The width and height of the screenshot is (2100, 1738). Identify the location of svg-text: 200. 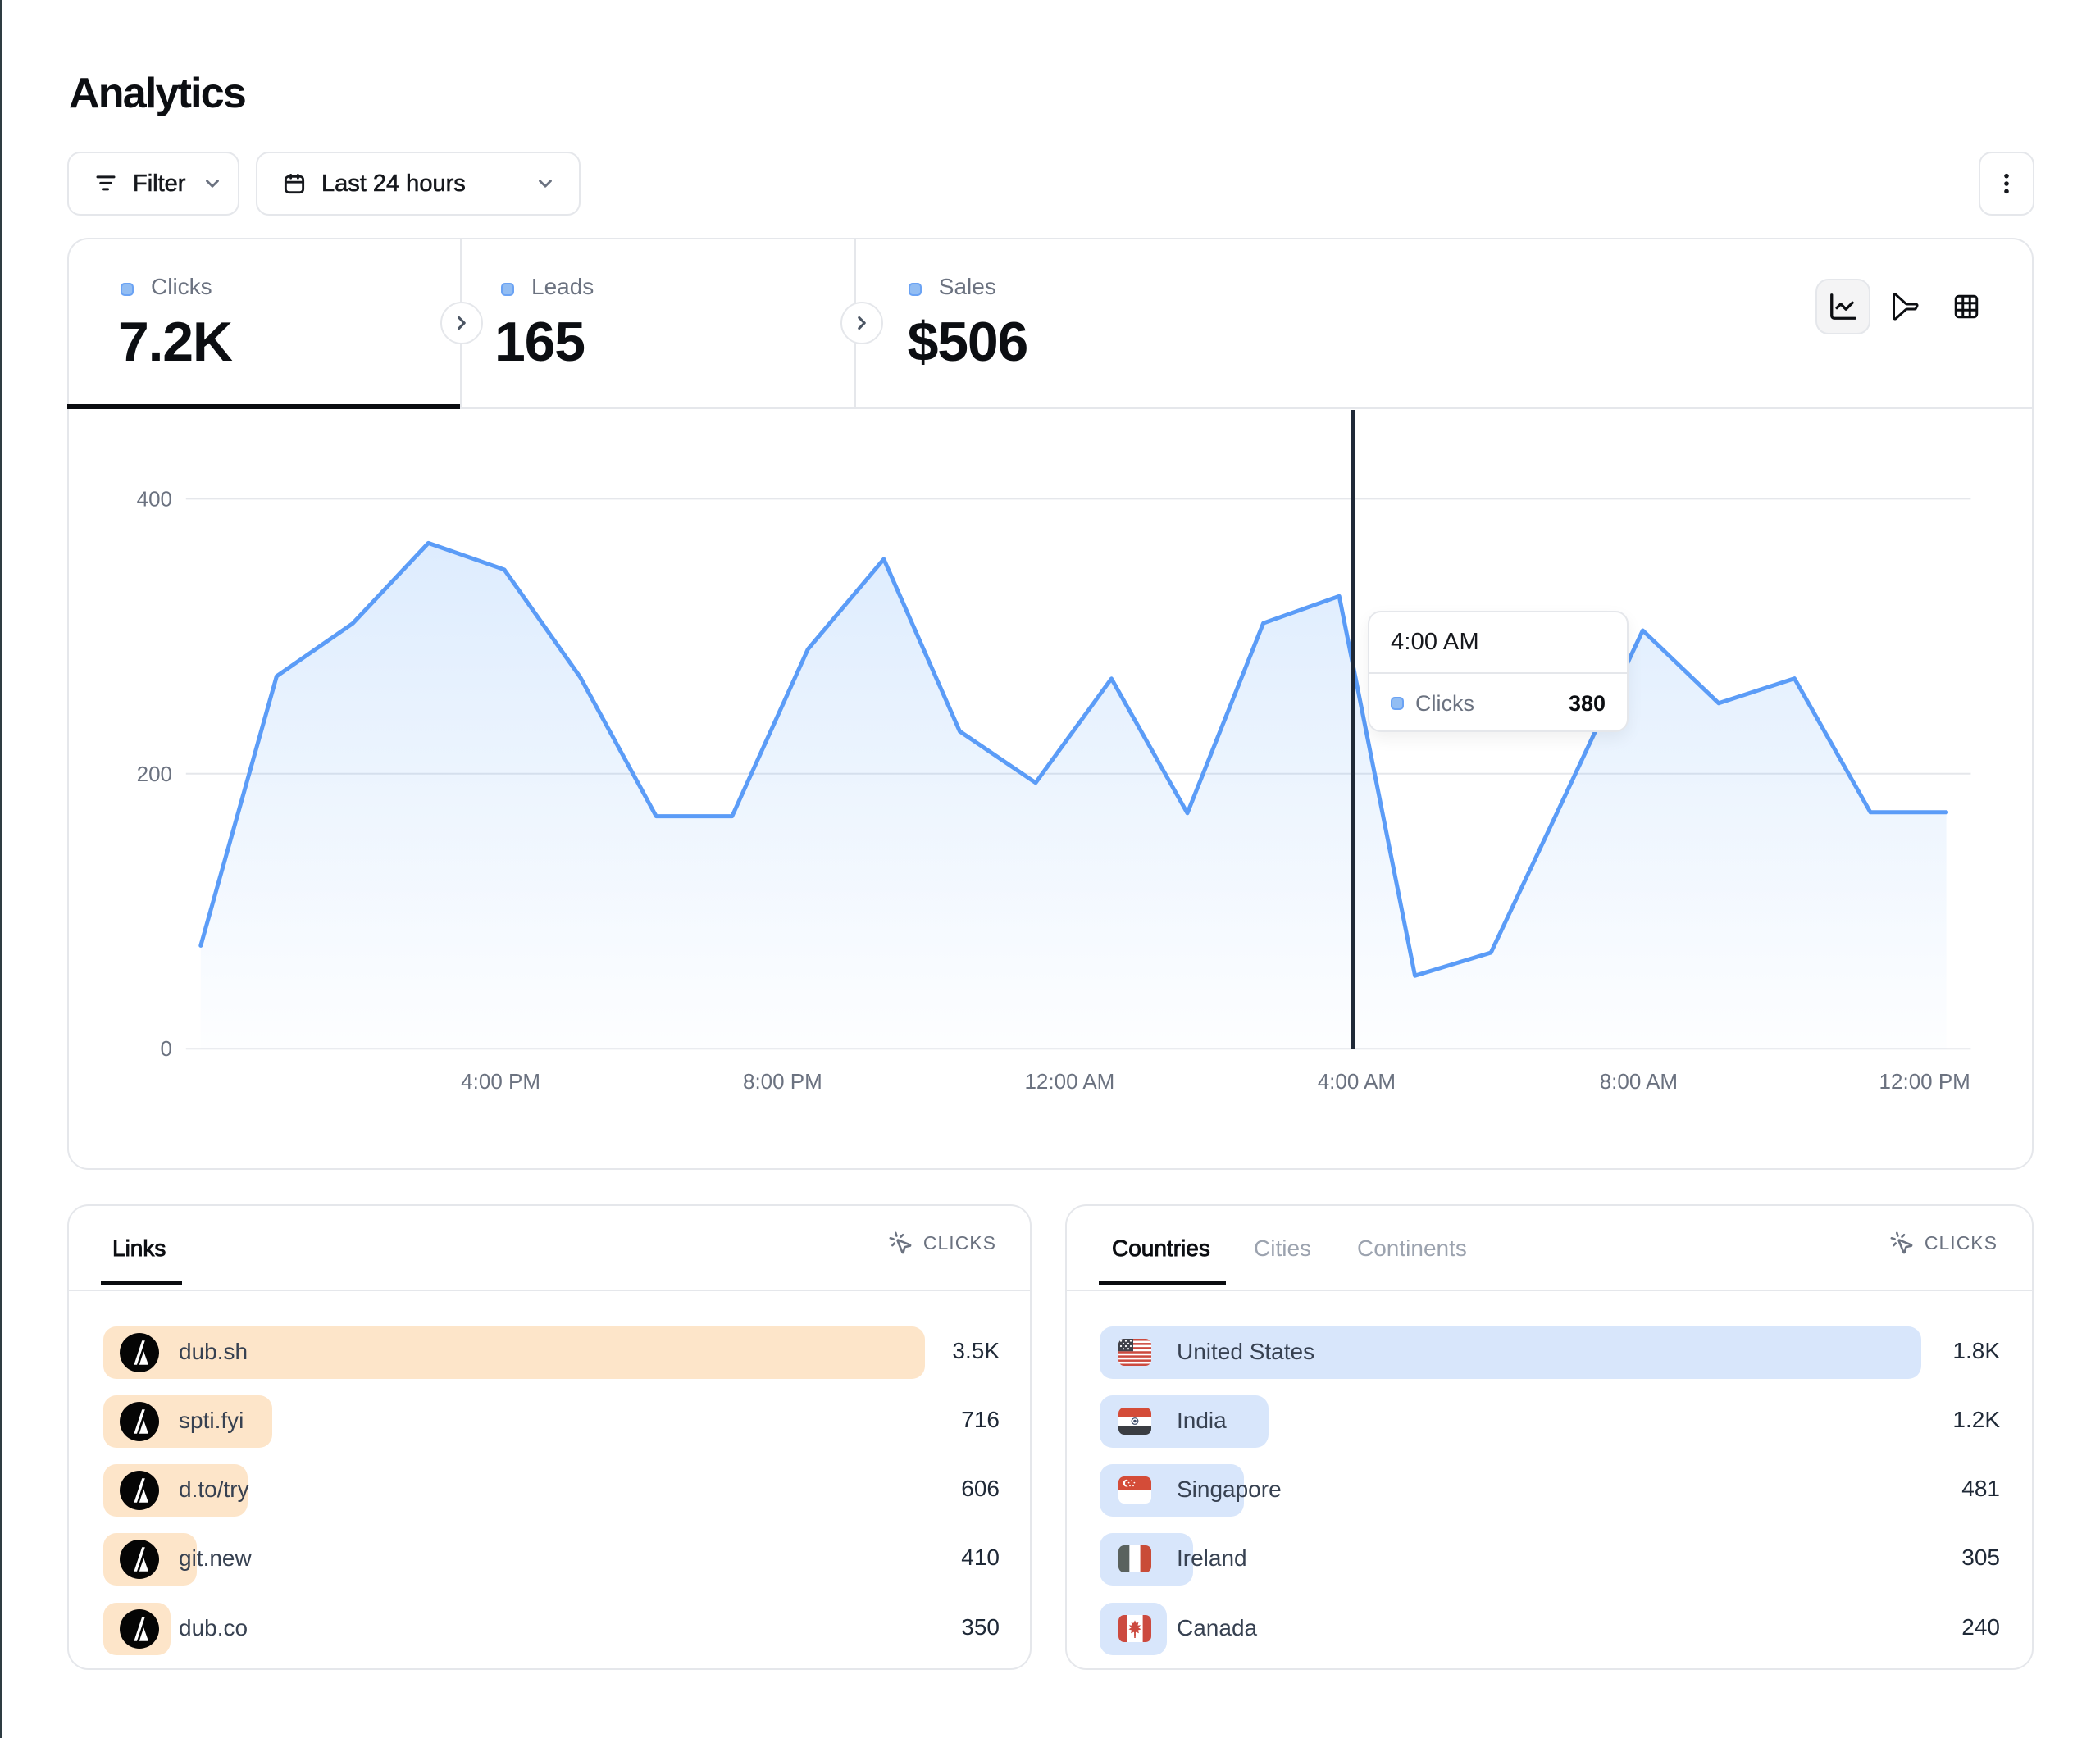
(154, 774).